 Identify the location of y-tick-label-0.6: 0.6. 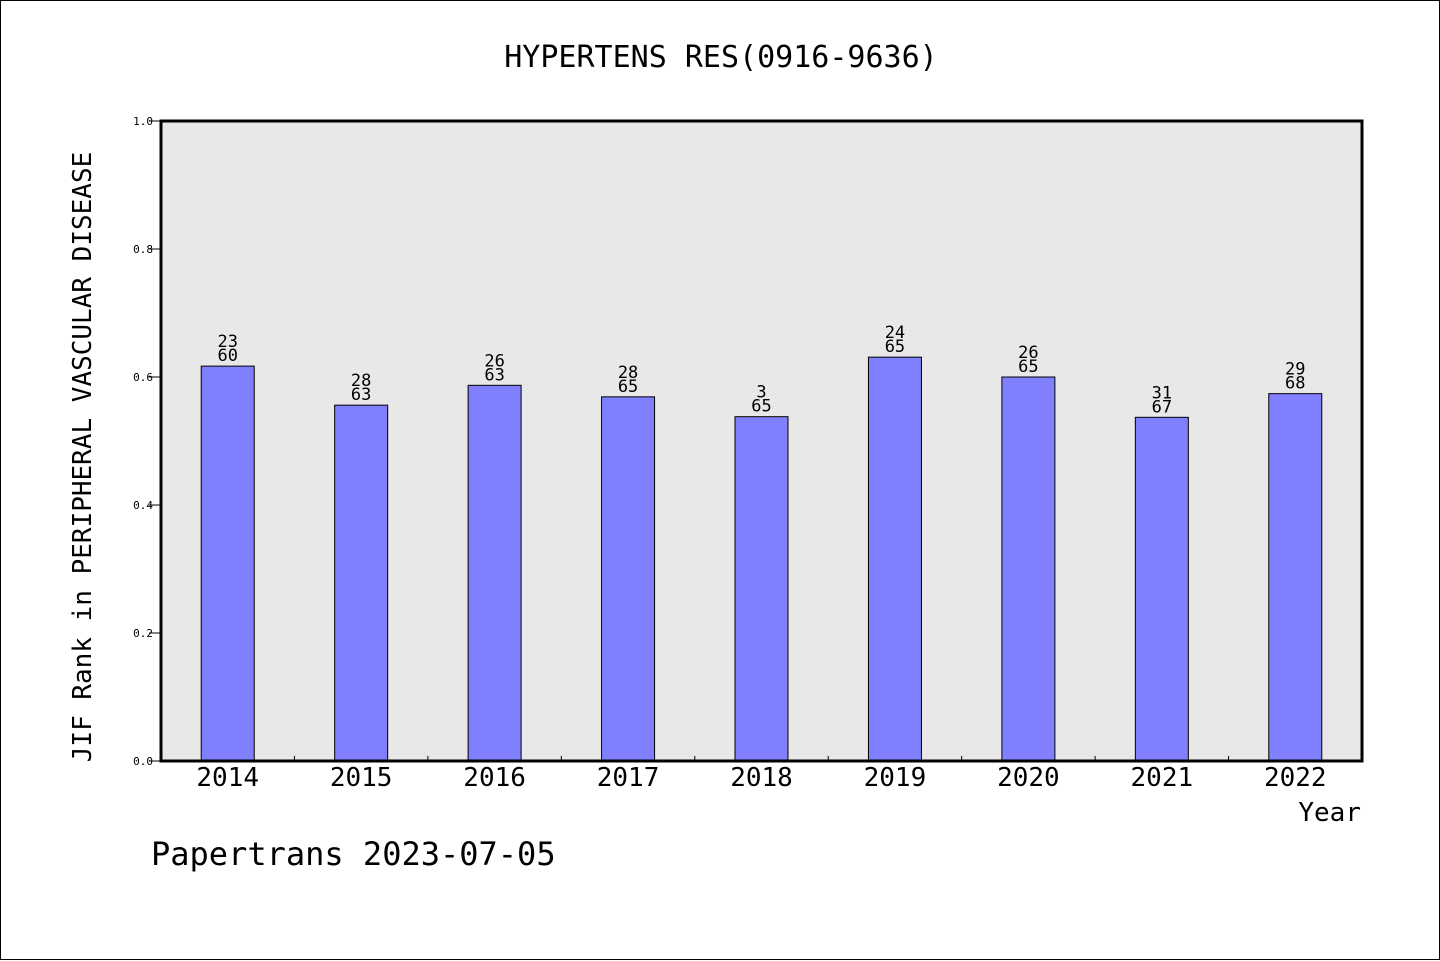
(143, 377).